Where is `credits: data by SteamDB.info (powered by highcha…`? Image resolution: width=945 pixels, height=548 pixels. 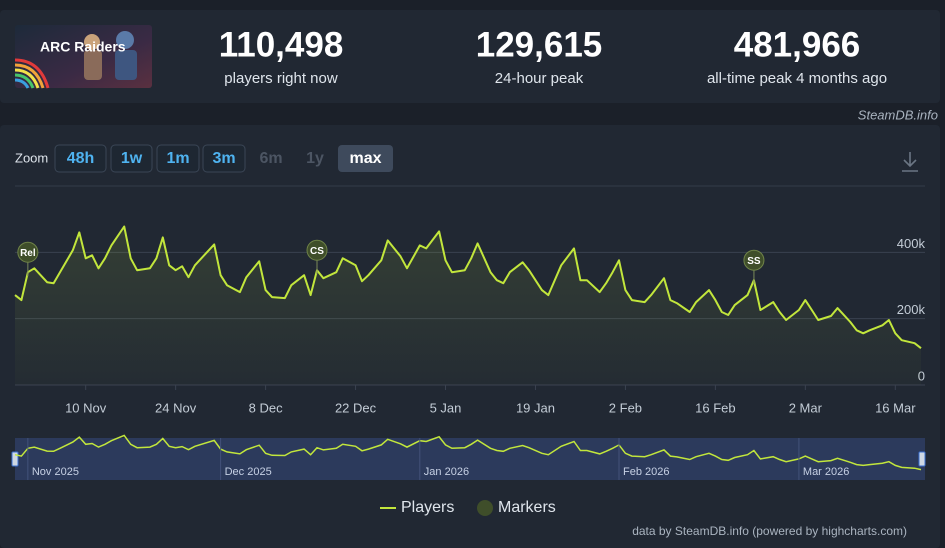 credits: data by SteamDB.info (powered by highcha… is located at coordinates (769, 531).